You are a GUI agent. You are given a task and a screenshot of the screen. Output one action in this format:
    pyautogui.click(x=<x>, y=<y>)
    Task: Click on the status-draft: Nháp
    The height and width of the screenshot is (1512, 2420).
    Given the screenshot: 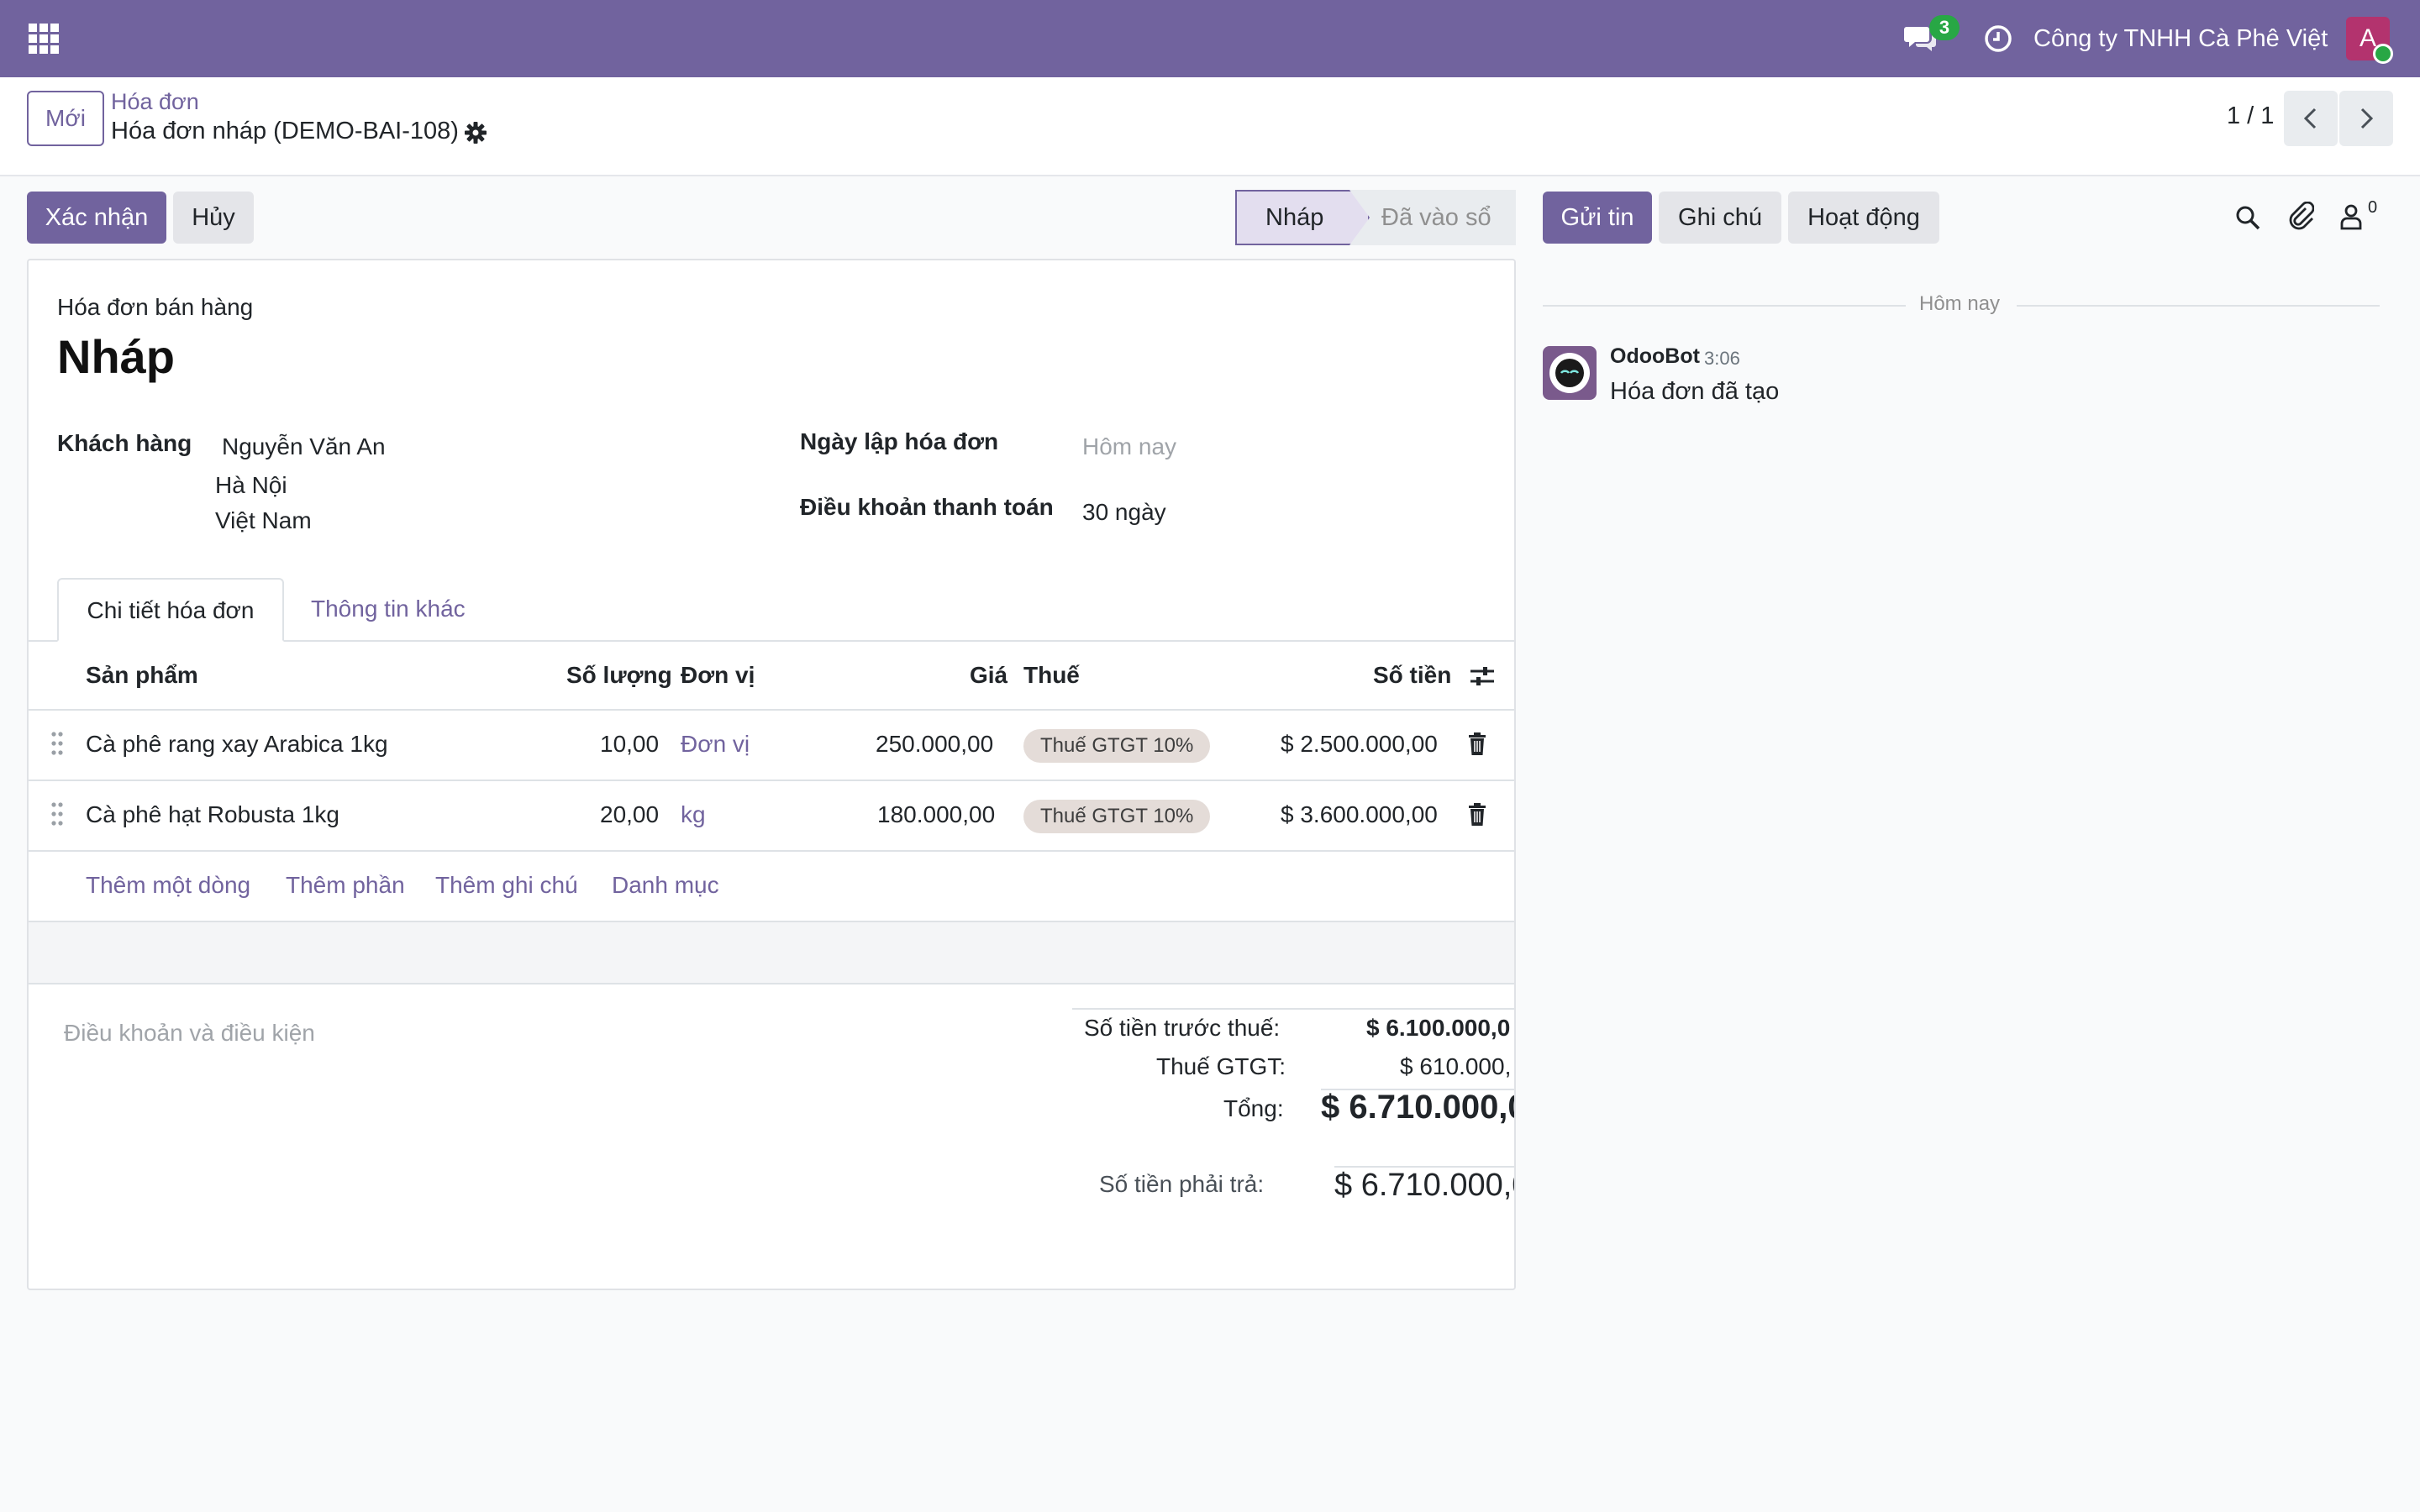 What is the action you would take?
    pyautogui.click(x=1302, y=217)
    